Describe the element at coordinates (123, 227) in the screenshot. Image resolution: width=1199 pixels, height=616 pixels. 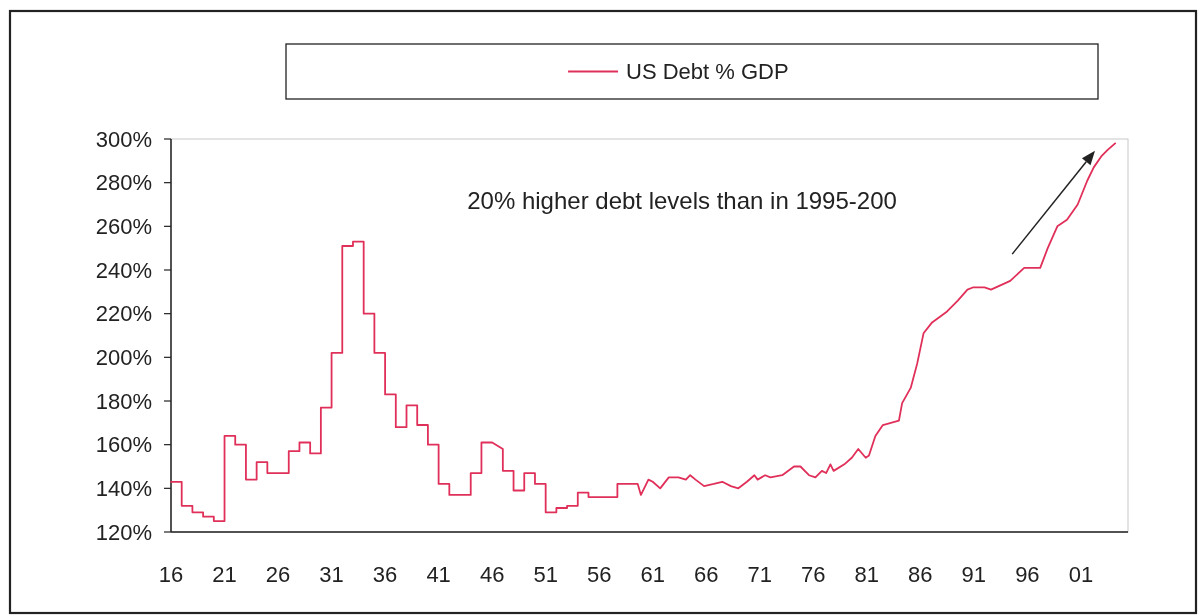
I see `y-tick-label: 260%` at that location.